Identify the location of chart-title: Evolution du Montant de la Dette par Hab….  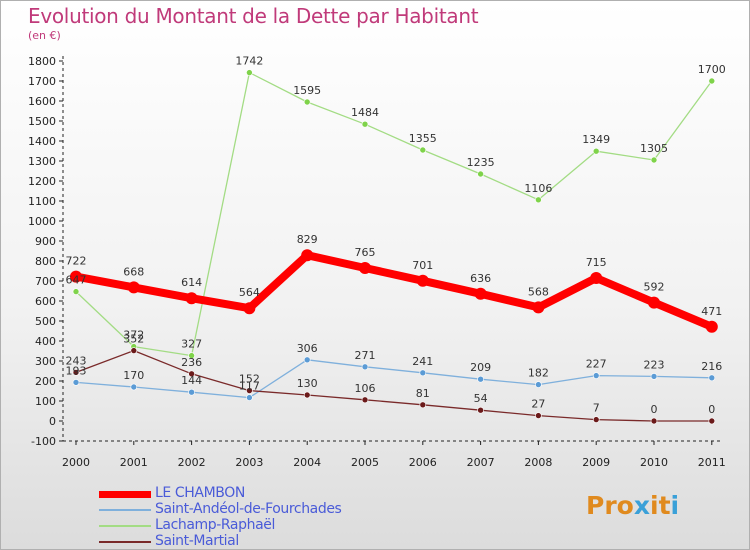
(253, 16).